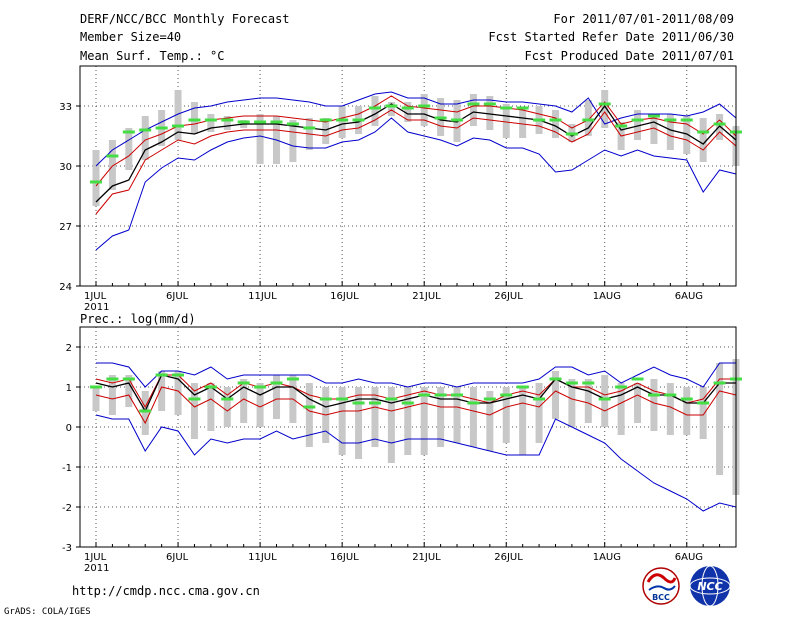 Image resolution: width=800 pixels, height=618 pixels. Describe the element at coordinates (416, 375) in the screenshot. I see `prec-max-line` at that location.